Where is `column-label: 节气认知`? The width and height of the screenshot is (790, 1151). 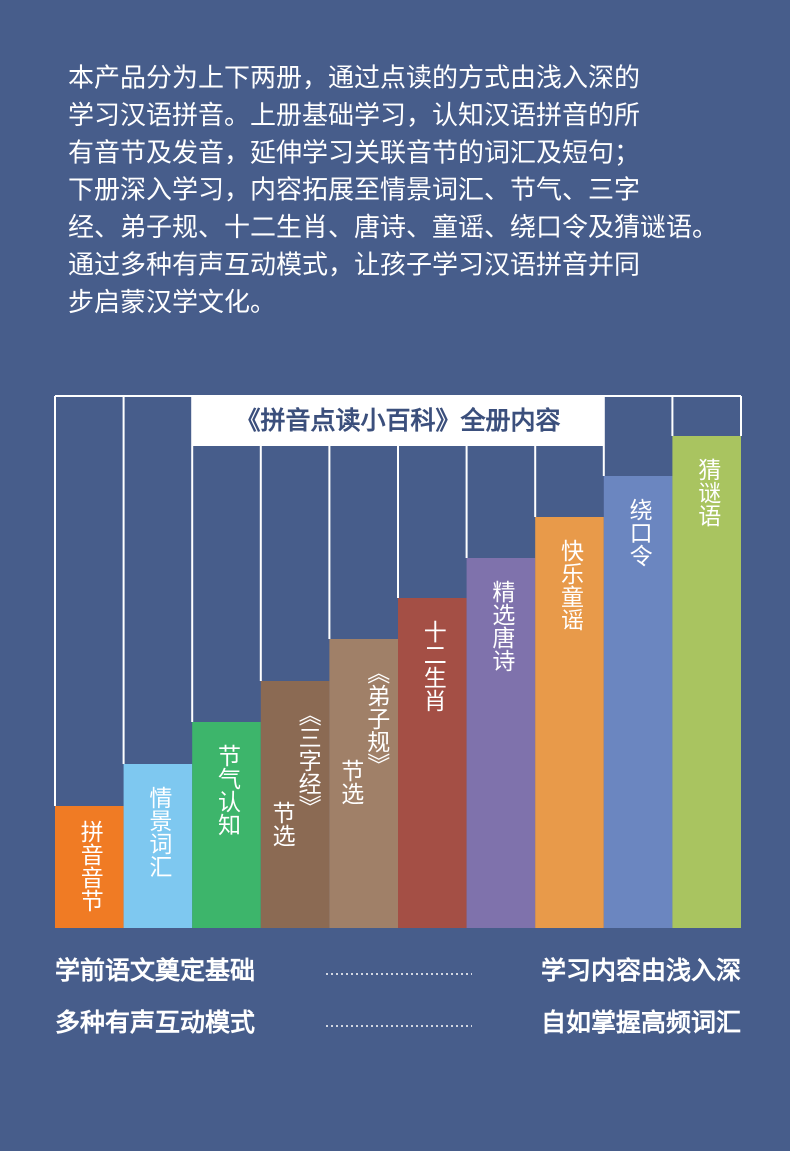
column-label: 节气认知 is located at coordinates (228, 790).